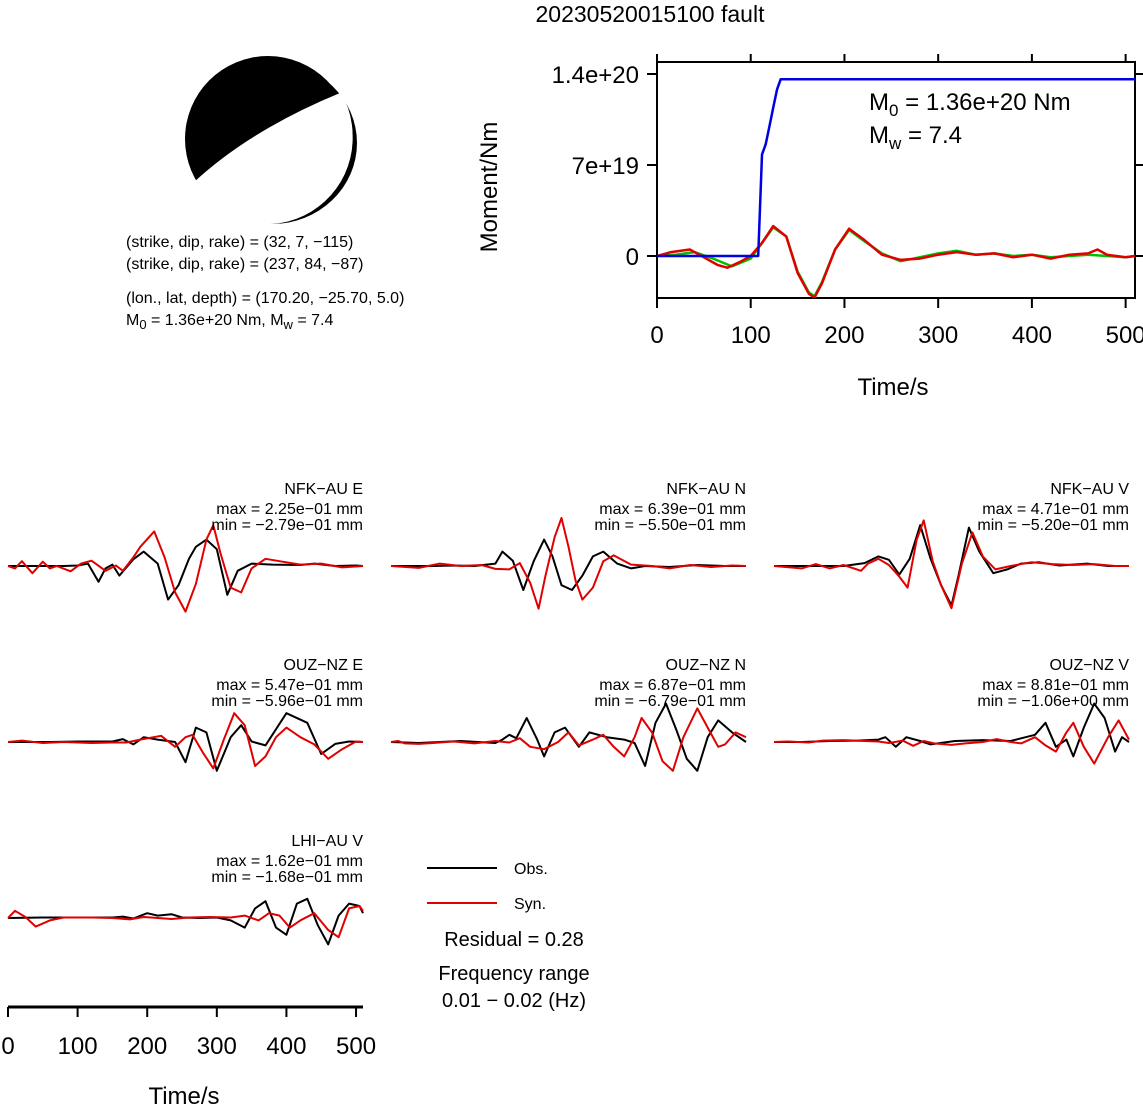 Image resolution: width=1143 pixels, height=1106 pixels. What do you see at coordinates (514, 940) in the screenshot?
I see `residual-label: Residual = 0.28` at bounding box center [514, 940].